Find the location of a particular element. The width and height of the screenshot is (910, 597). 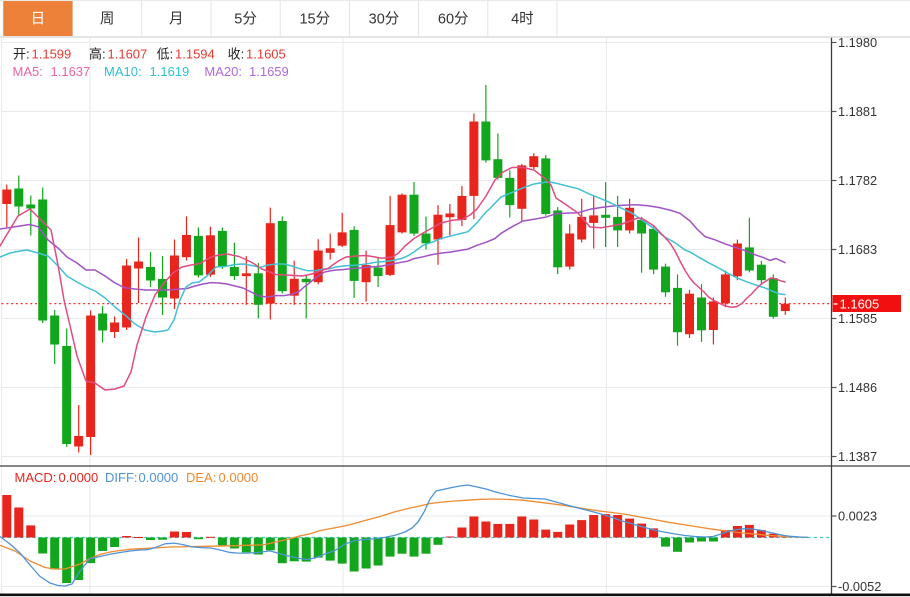

svg-text: -0.0052 is located at coordinates (859, 586).